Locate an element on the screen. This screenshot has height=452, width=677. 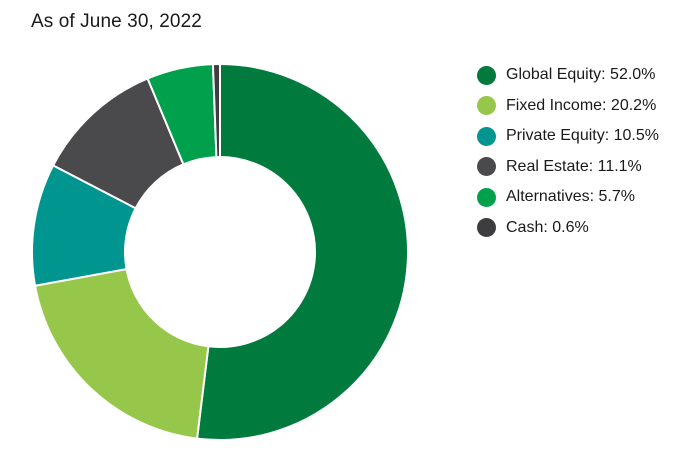
legend-item-alternatives: Alternatives: 5.7% is located at coordinates (568, 197).